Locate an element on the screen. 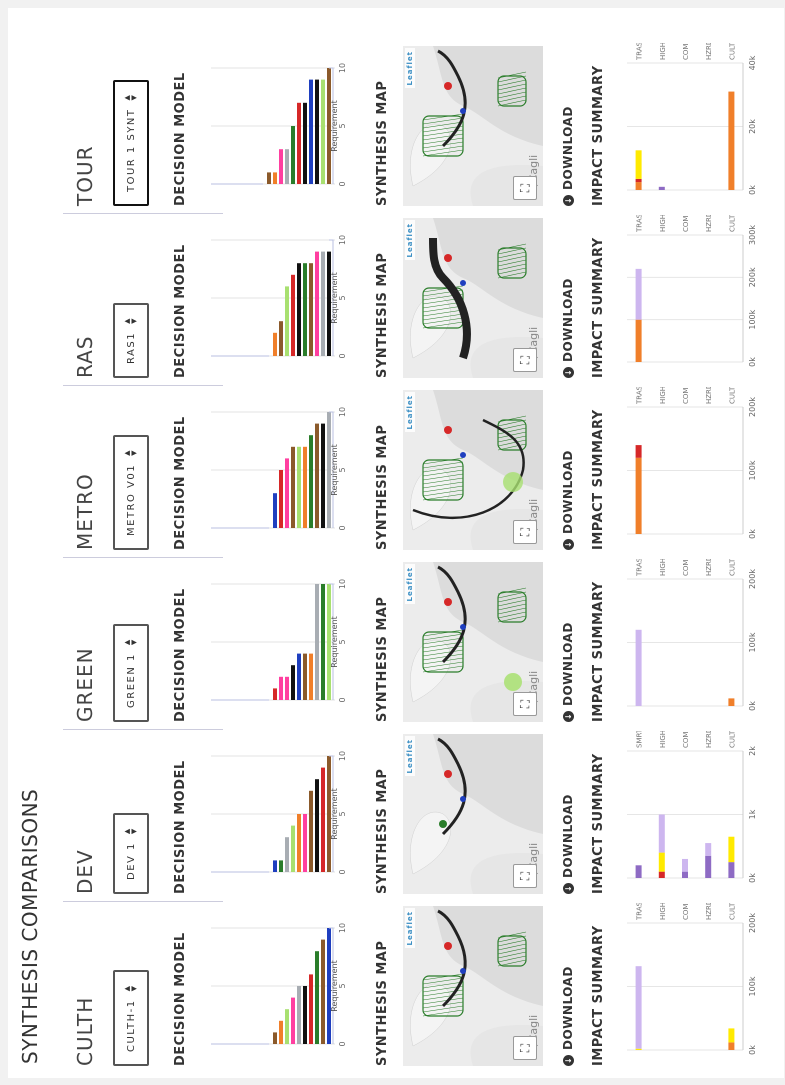  category-label: HZRD is located at coordinates (709, 911).